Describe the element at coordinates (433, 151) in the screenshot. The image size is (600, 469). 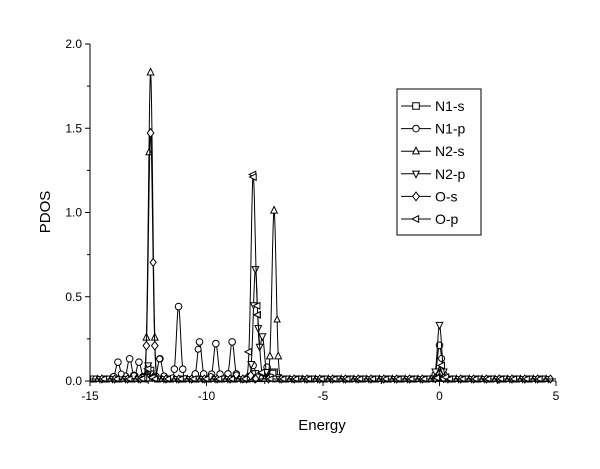
I see `legend-item: N2-s` at that location.